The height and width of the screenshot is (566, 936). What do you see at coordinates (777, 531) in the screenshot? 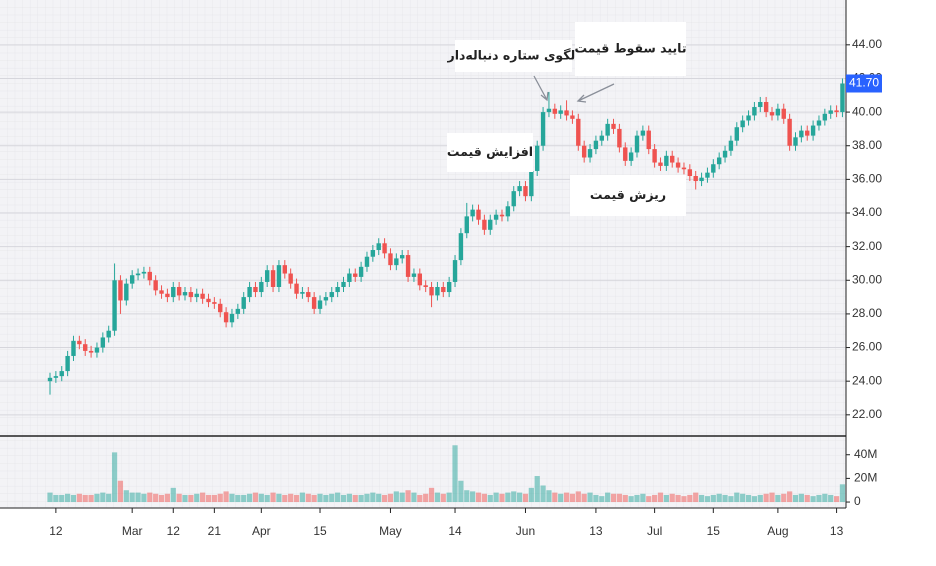
I see `x-tick-label: Aug` at bounding box center [777, 531].